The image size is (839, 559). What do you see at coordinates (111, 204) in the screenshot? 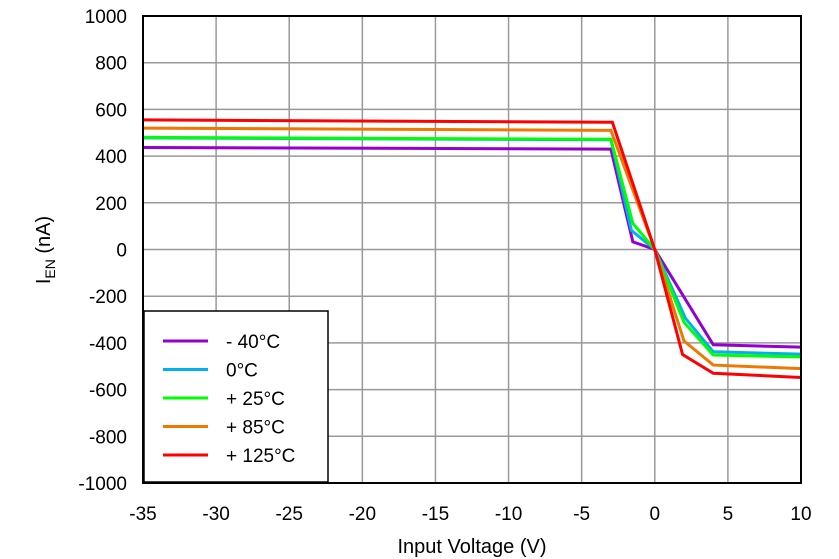
I see `y-tick-label: 200` at bounding box center [111, 204].